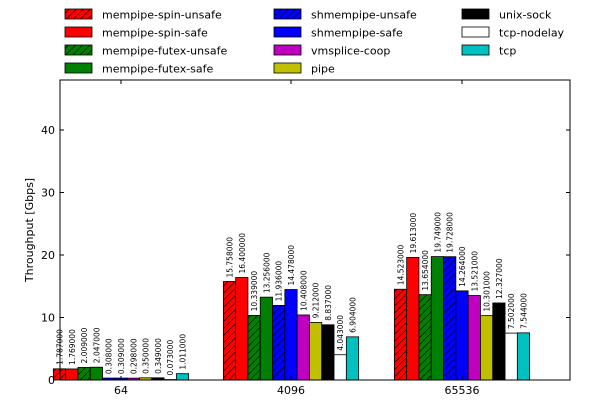  I want to click on bar-value-label: 0.298000, so click(133, 356).